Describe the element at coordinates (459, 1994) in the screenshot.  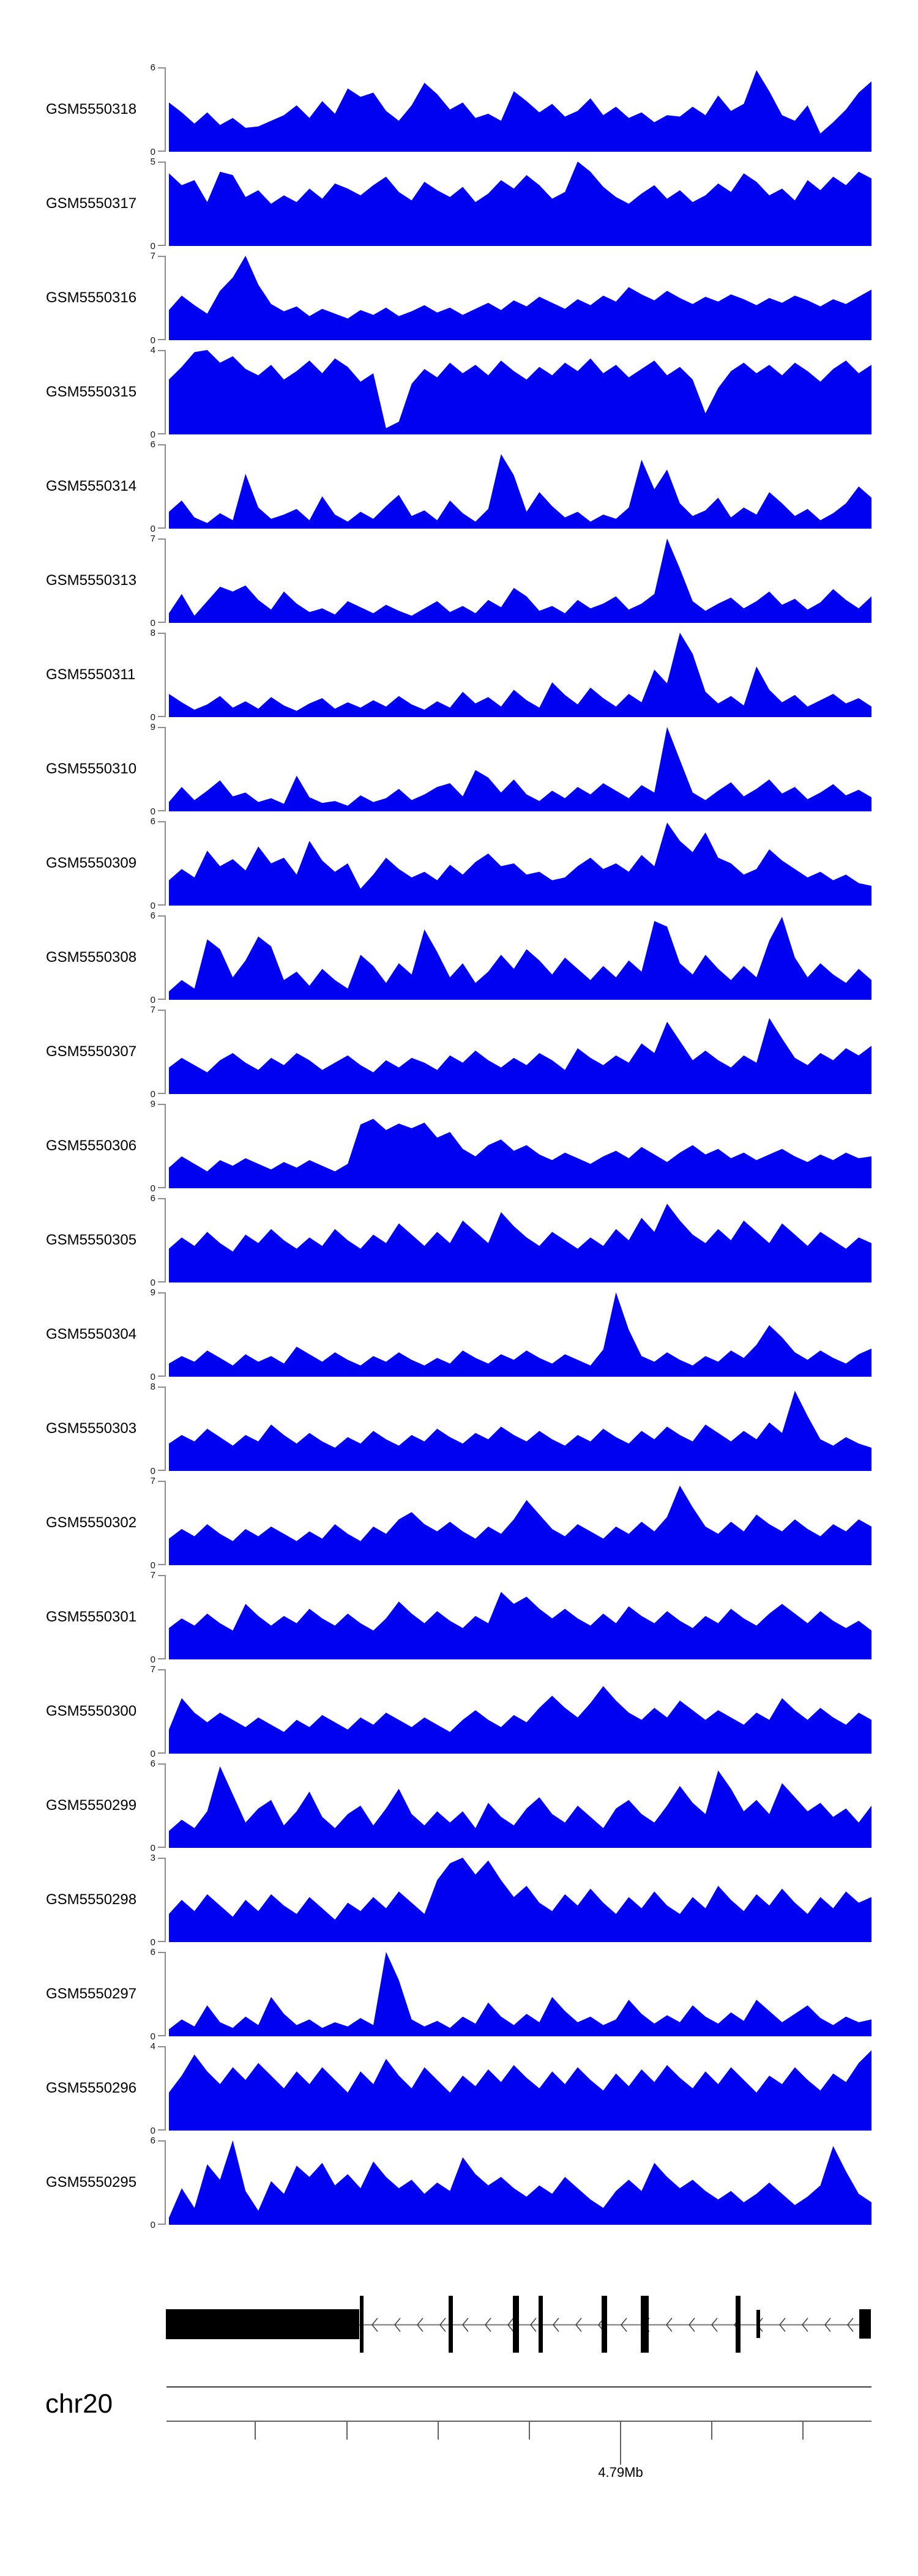
I see `coverage-track: GSM5550297 6 0` at that location.